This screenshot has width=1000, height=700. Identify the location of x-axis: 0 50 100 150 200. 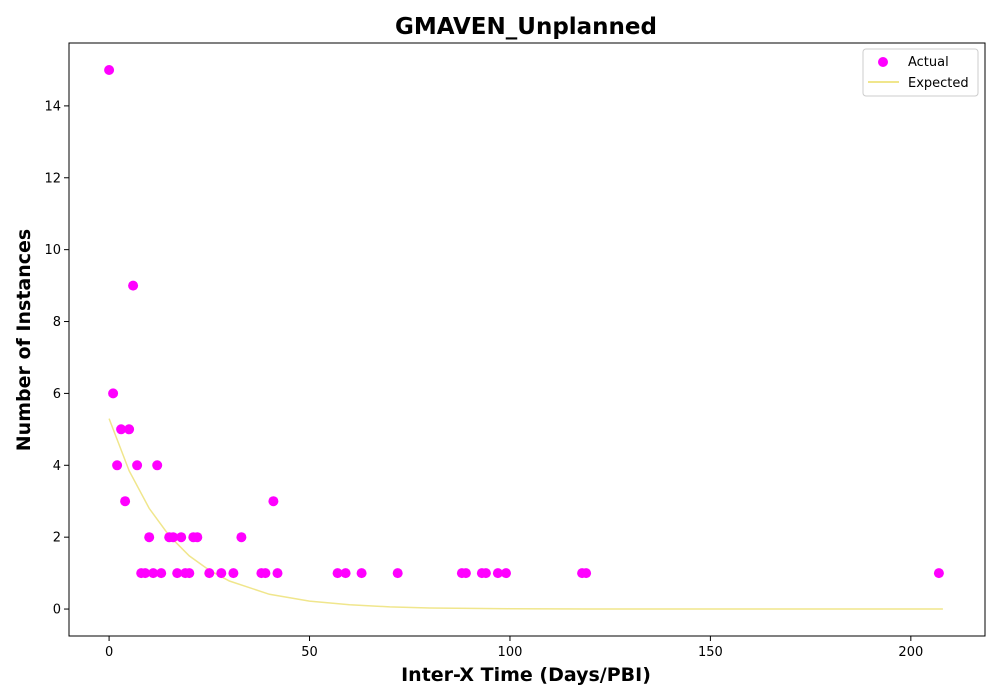
(514, 648).